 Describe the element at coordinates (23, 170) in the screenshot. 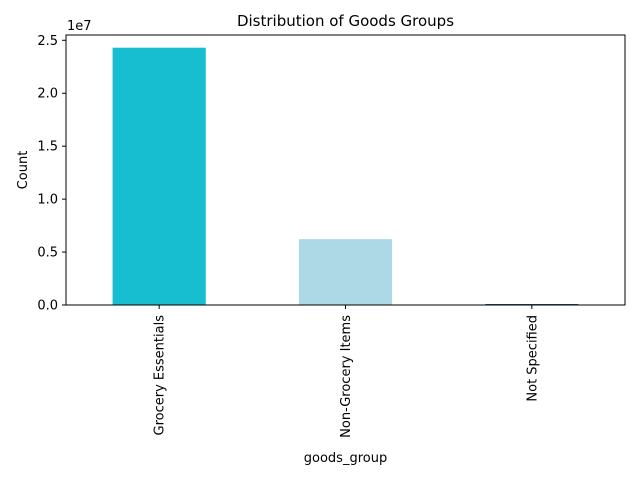

I see `y-axis-label: Count` at that location.